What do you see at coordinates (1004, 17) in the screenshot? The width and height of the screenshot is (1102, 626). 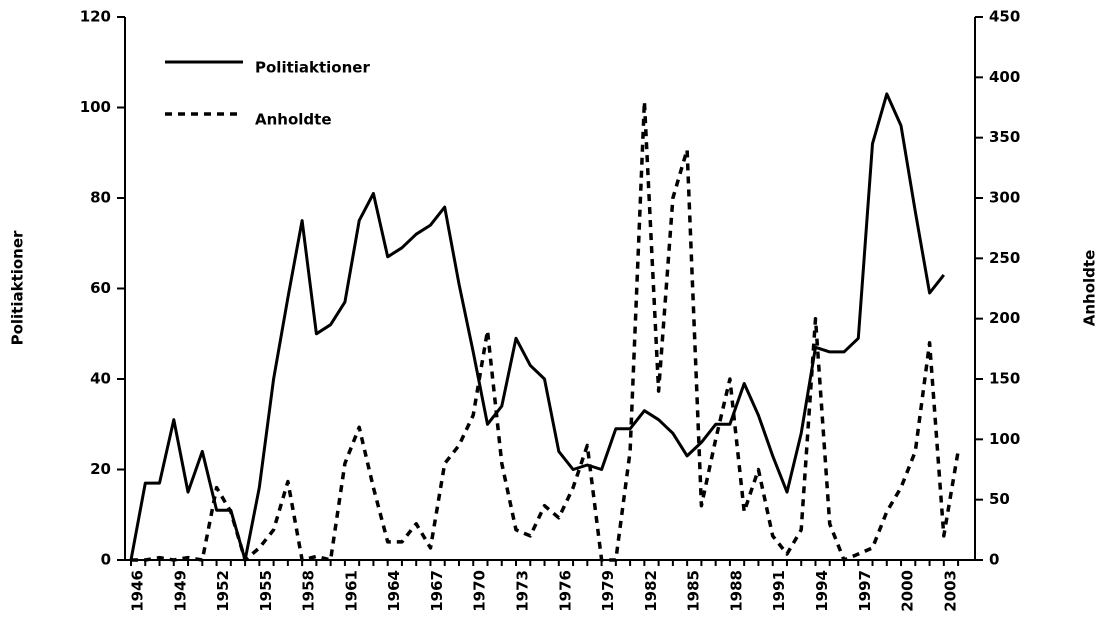 I see `y2-tick-label: 450` at bounding box center [1004, 17].